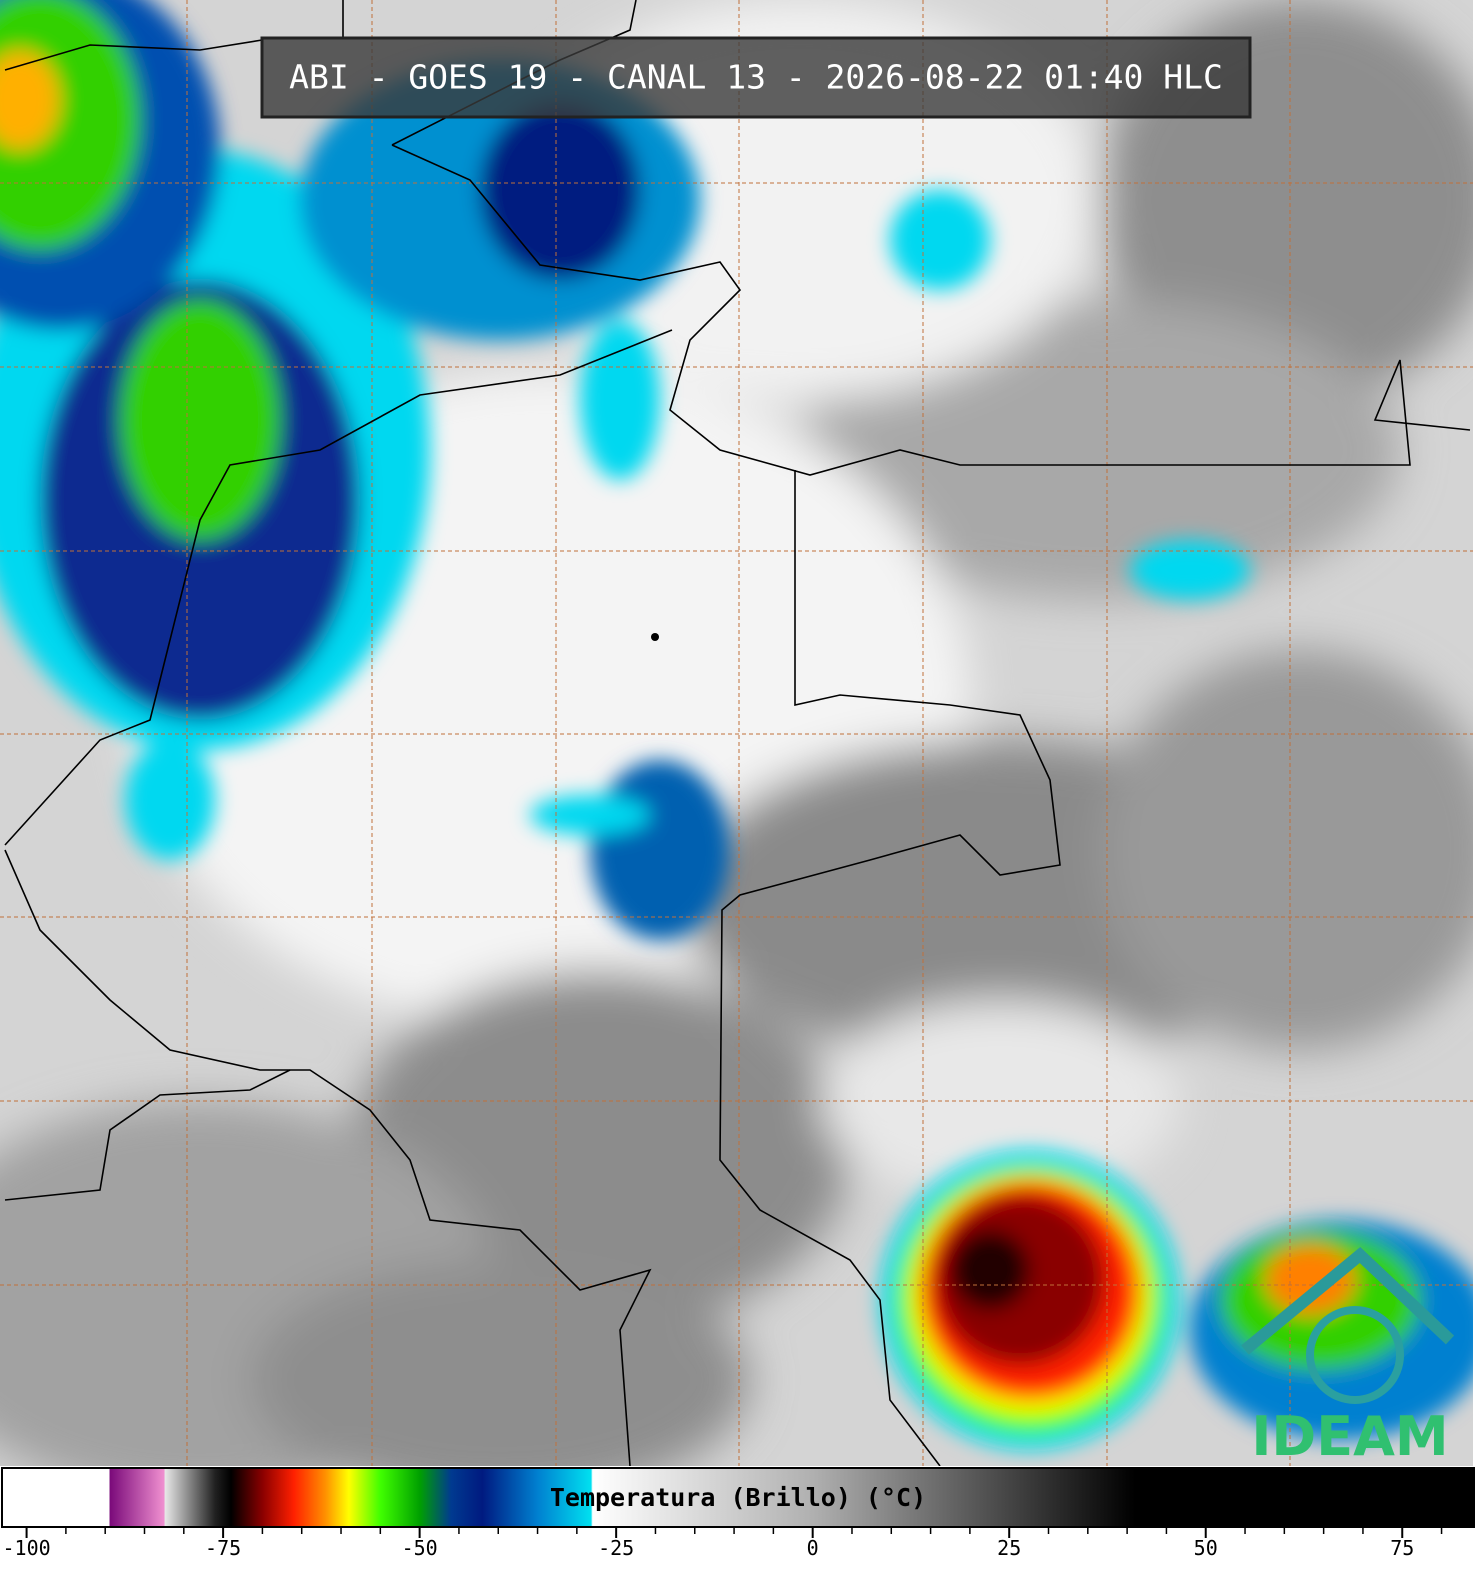 The width and height of the screenshot is (1481, 1581). I want to click on x-tick-label: 75, so click(1402, 1548).